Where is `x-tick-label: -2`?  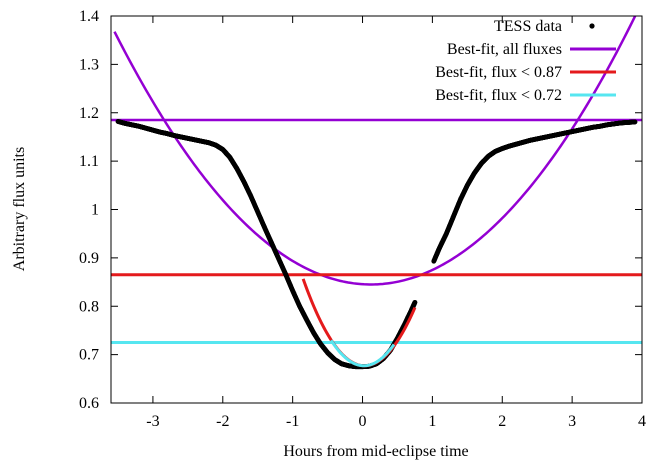
x-tick-label: -2 is located at coordinates (222, 421).